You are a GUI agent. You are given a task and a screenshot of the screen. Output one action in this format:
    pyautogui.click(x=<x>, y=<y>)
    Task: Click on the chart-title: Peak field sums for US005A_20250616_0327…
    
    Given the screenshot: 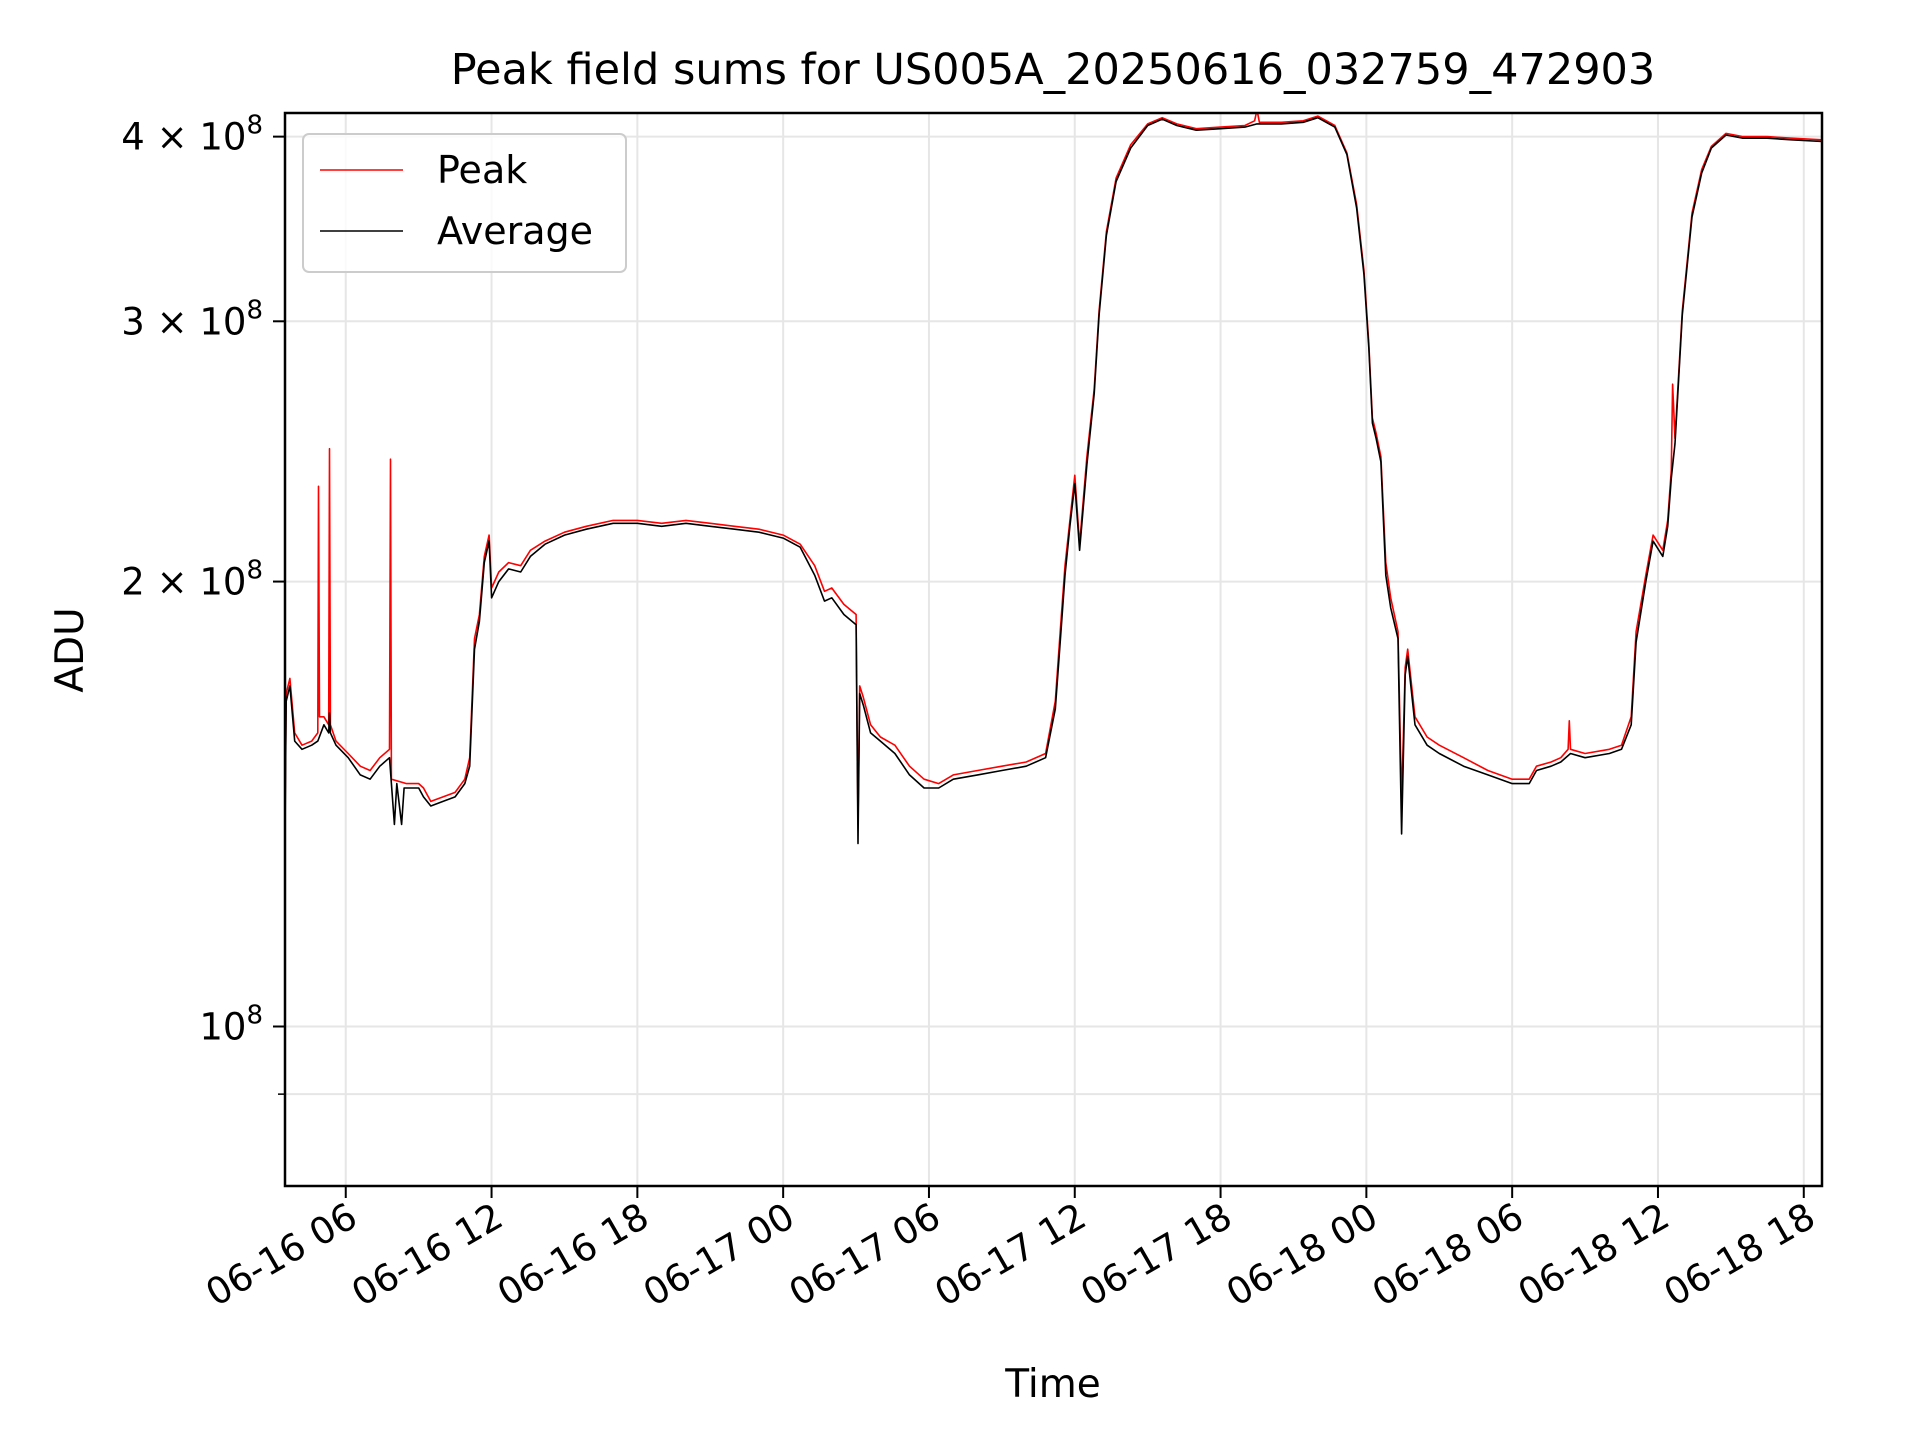 What is the action you would take?
    pyautogui.click(x=1053, y=70)
    